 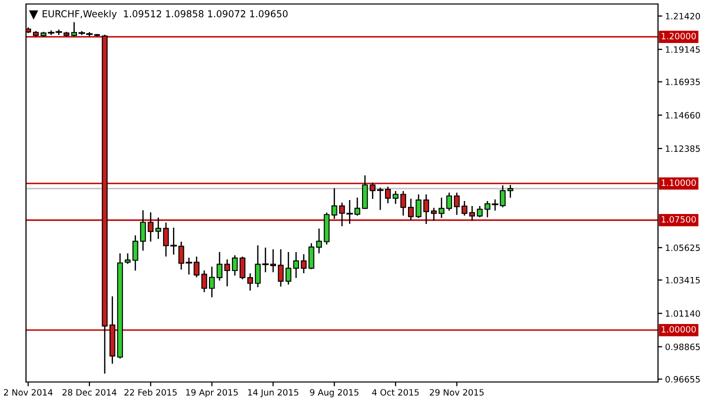 I want to click on y-tick-label: 1.14660, so click(x=683, y=115).